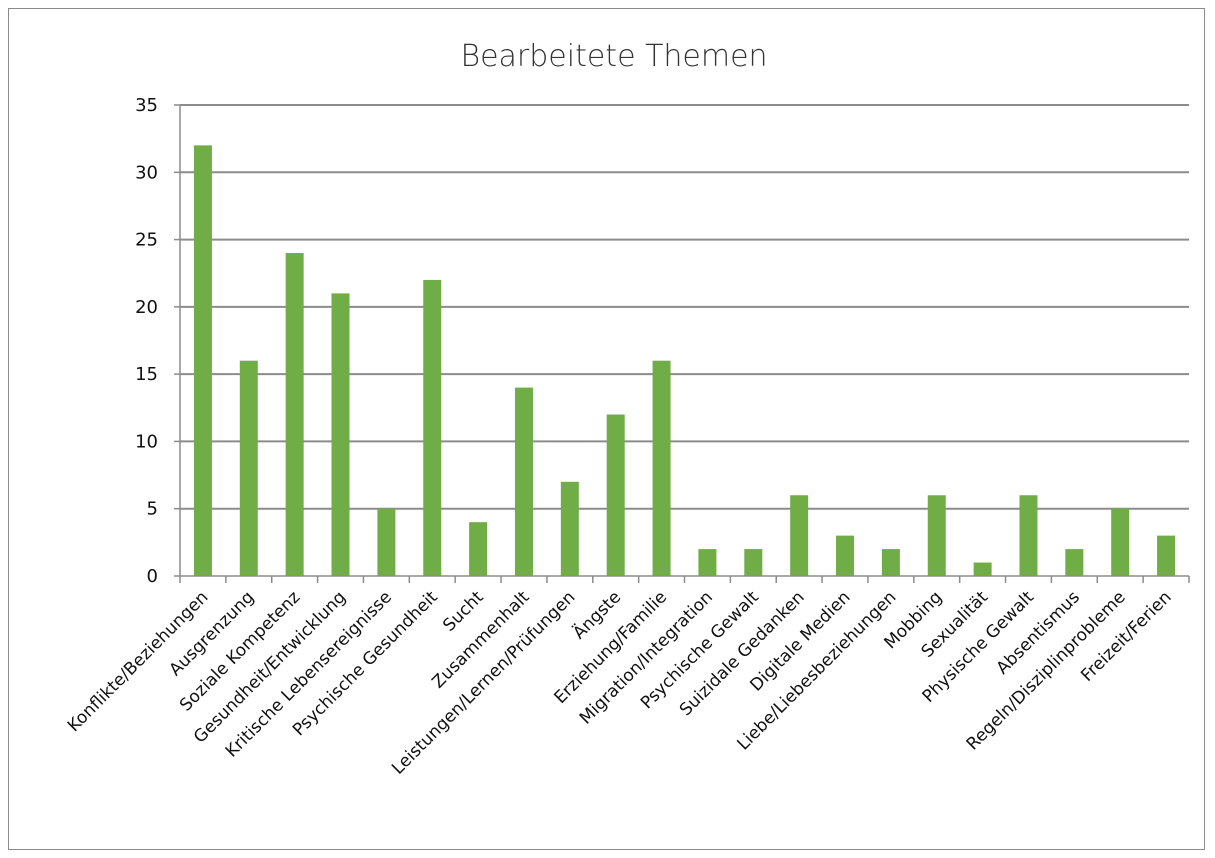 This screenshot has width=1215, height=858. What do you see at coordinates (152, 576) in the screenshot?
I see `y-tick-label: 0` at bounding box center [152, 576].